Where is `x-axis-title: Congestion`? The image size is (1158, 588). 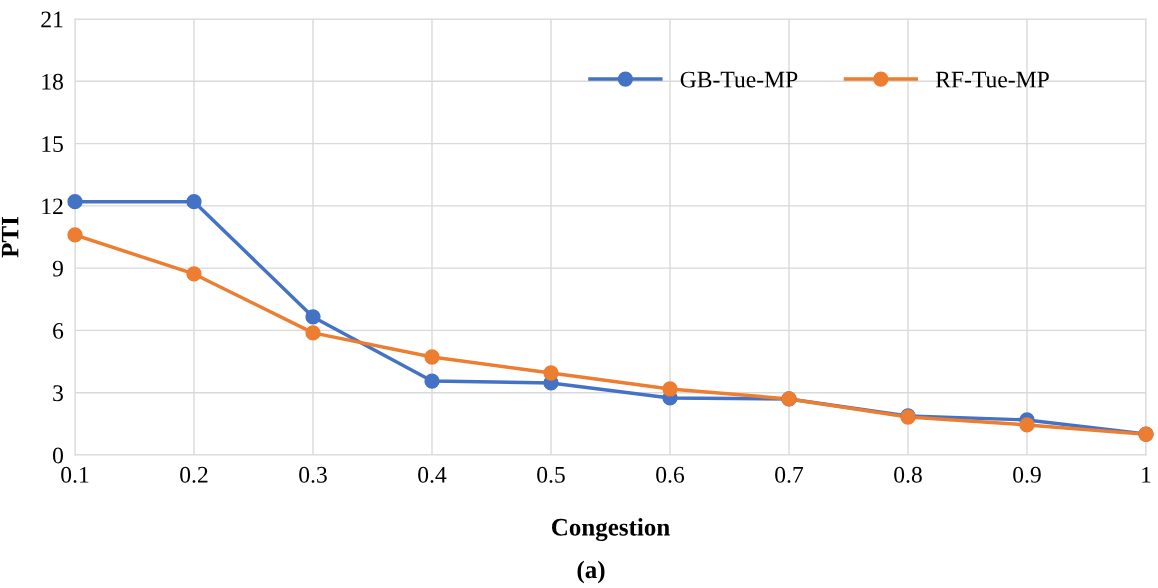
x-axis-title: Congestion is located at coordinates (610, 529).